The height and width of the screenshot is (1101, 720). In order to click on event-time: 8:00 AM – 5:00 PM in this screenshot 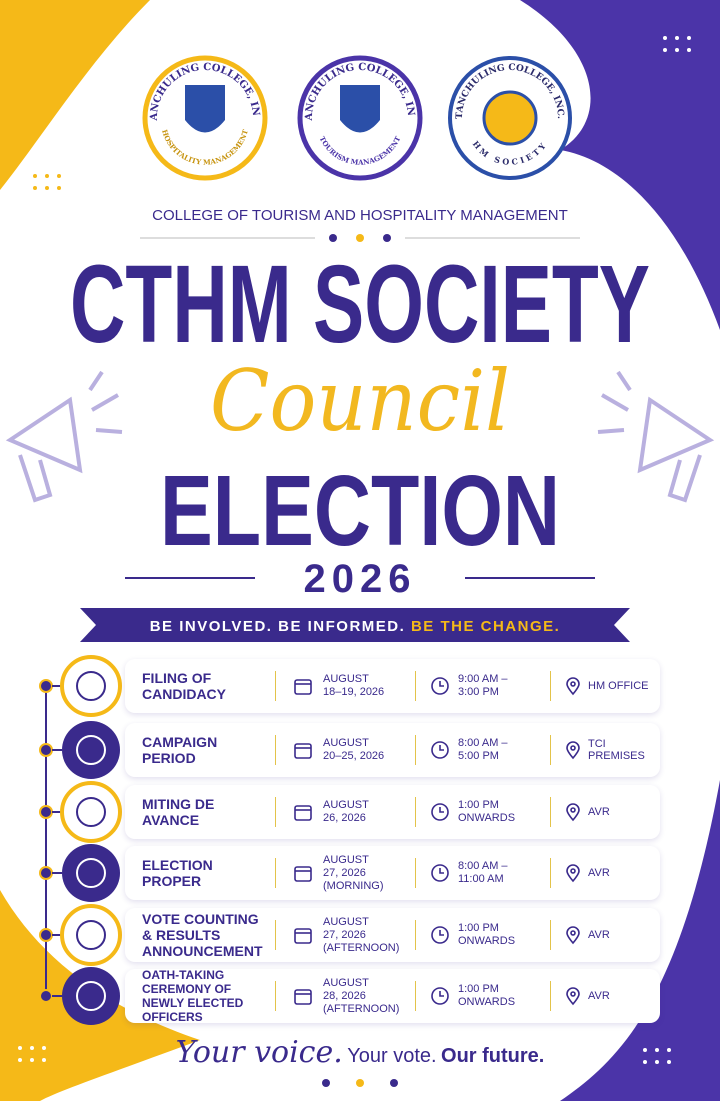, I will do `click(483, 749)`.